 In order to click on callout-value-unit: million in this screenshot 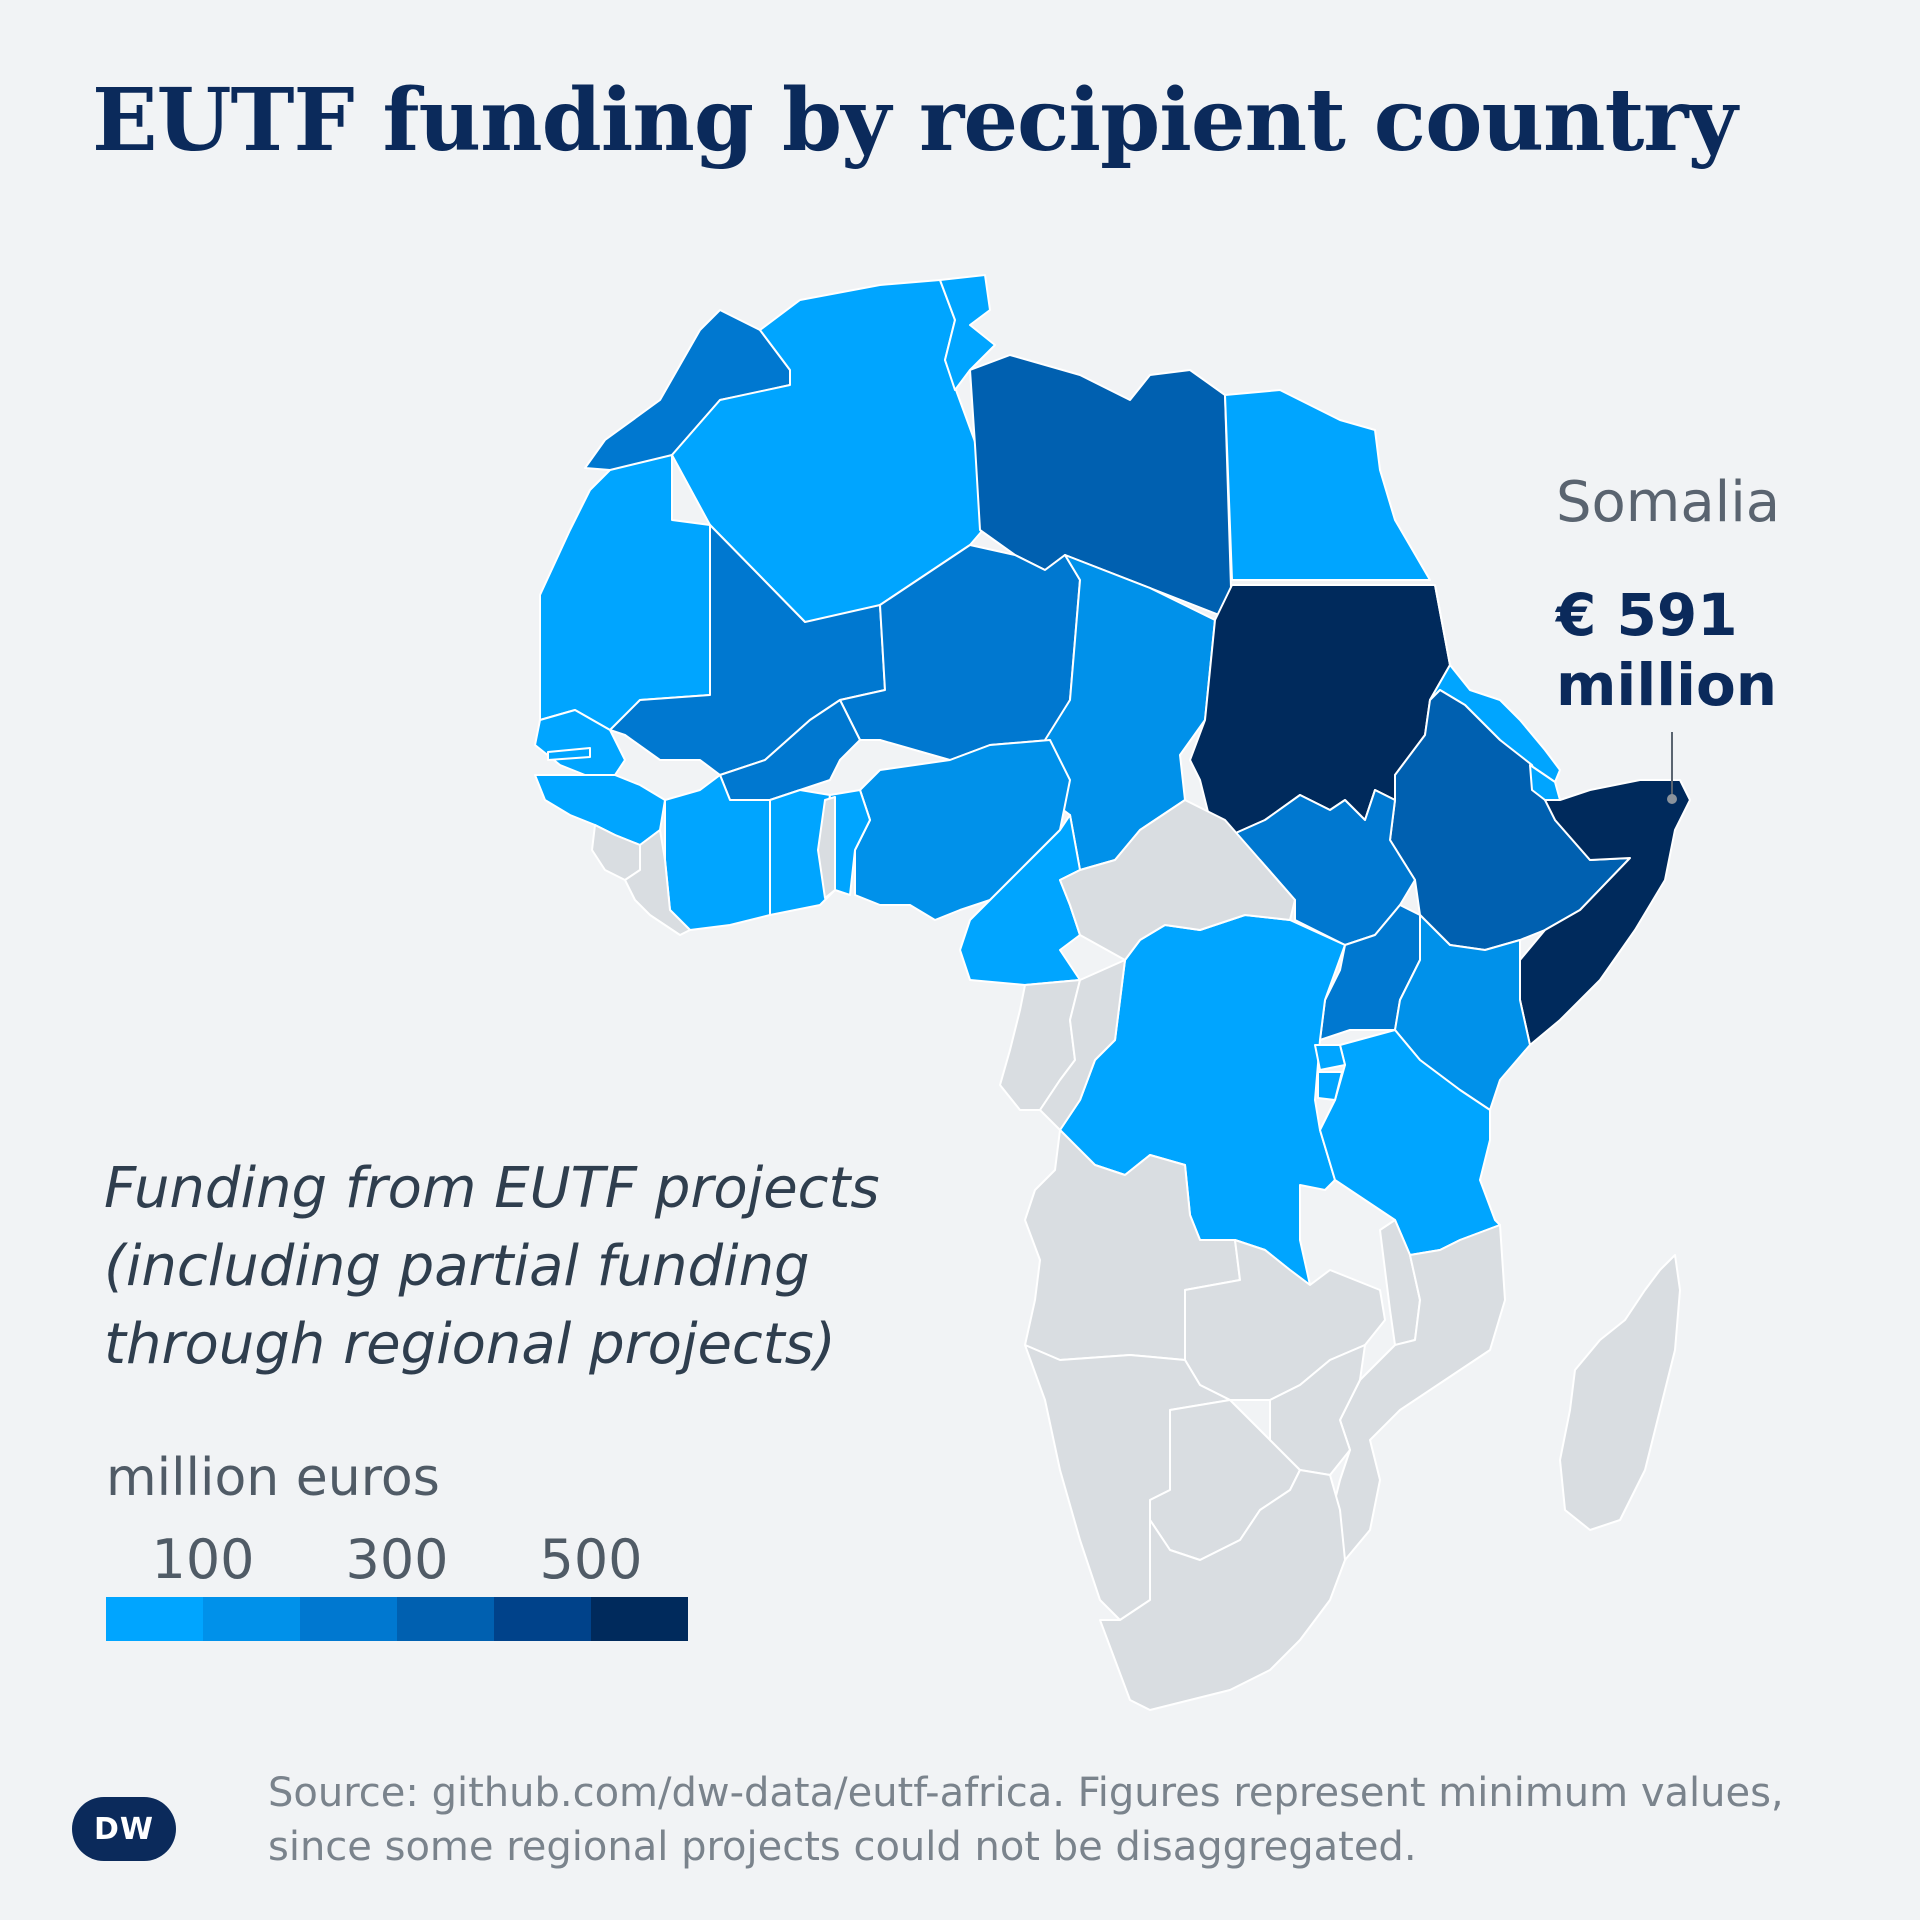, I will do `click(1667, 685)`.